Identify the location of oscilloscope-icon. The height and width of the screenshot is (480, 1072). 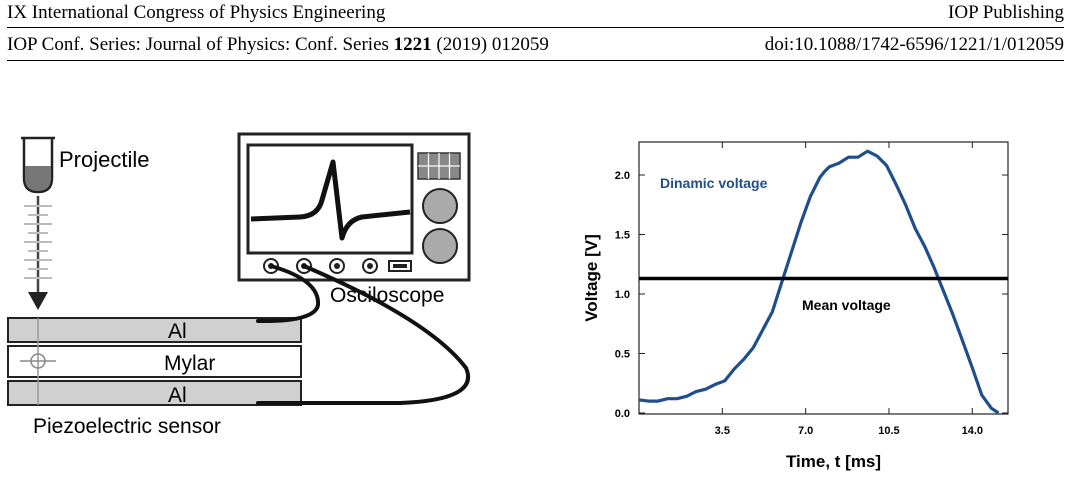
(354, 207).